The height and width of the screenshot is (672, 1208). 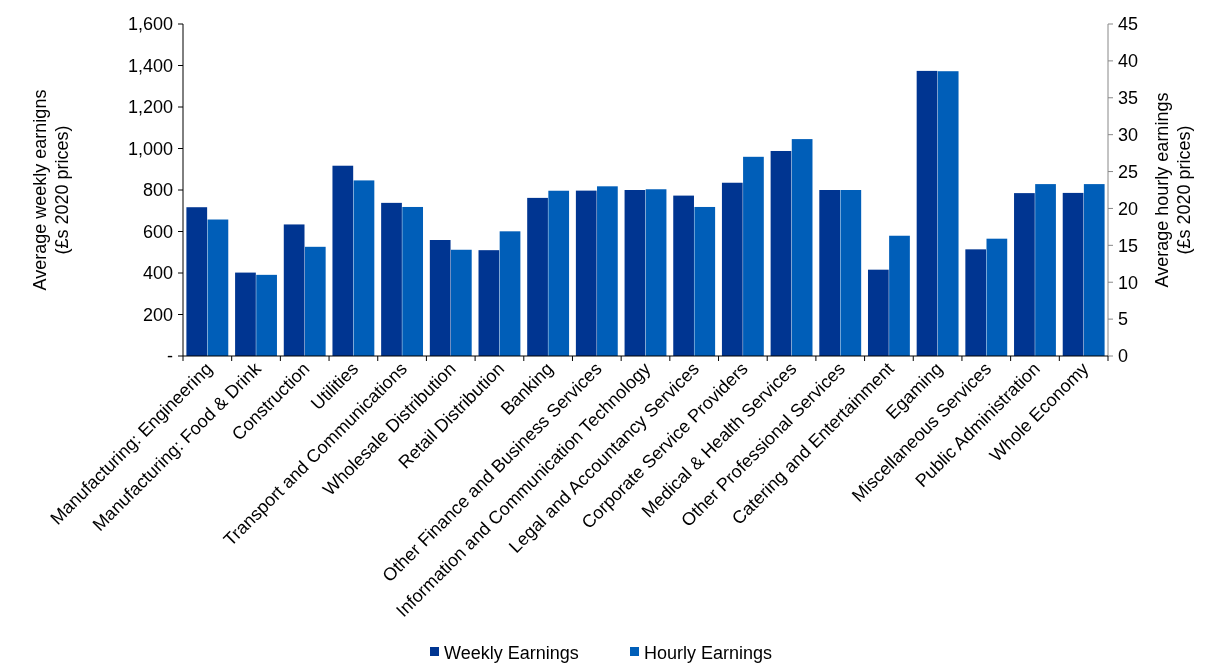 What do you see at coordinates (1128, 208) in the screenshot?
I see `y2-tick-label: 20` at bounding box center [1128, 208].